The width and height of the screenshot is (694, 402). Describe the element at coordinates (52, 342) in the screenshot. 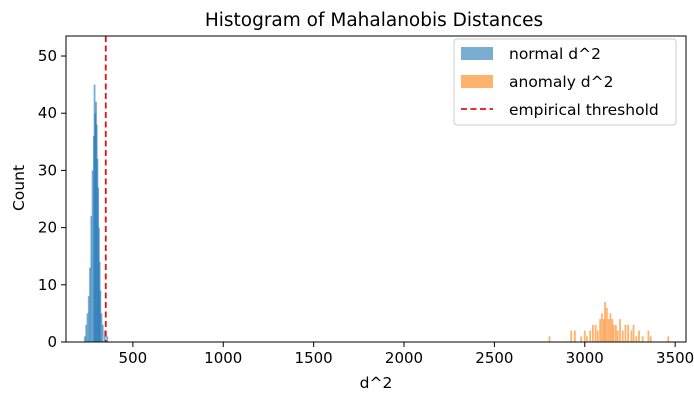

I see `y-tick-label: 0` at that location.